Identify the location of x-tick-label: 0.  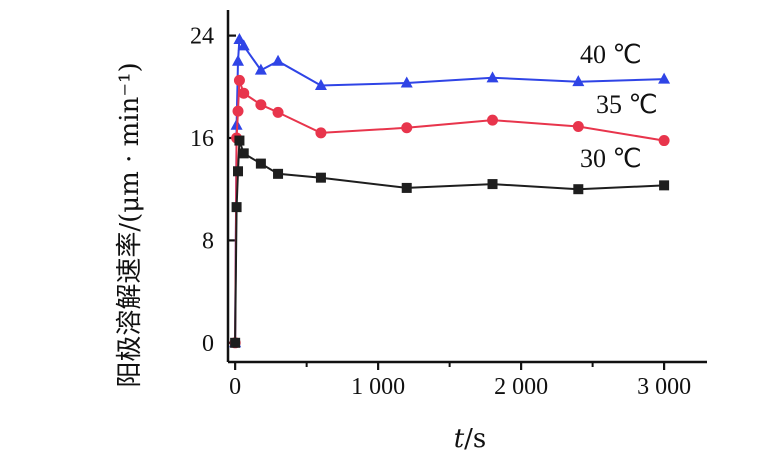
(235, 387).